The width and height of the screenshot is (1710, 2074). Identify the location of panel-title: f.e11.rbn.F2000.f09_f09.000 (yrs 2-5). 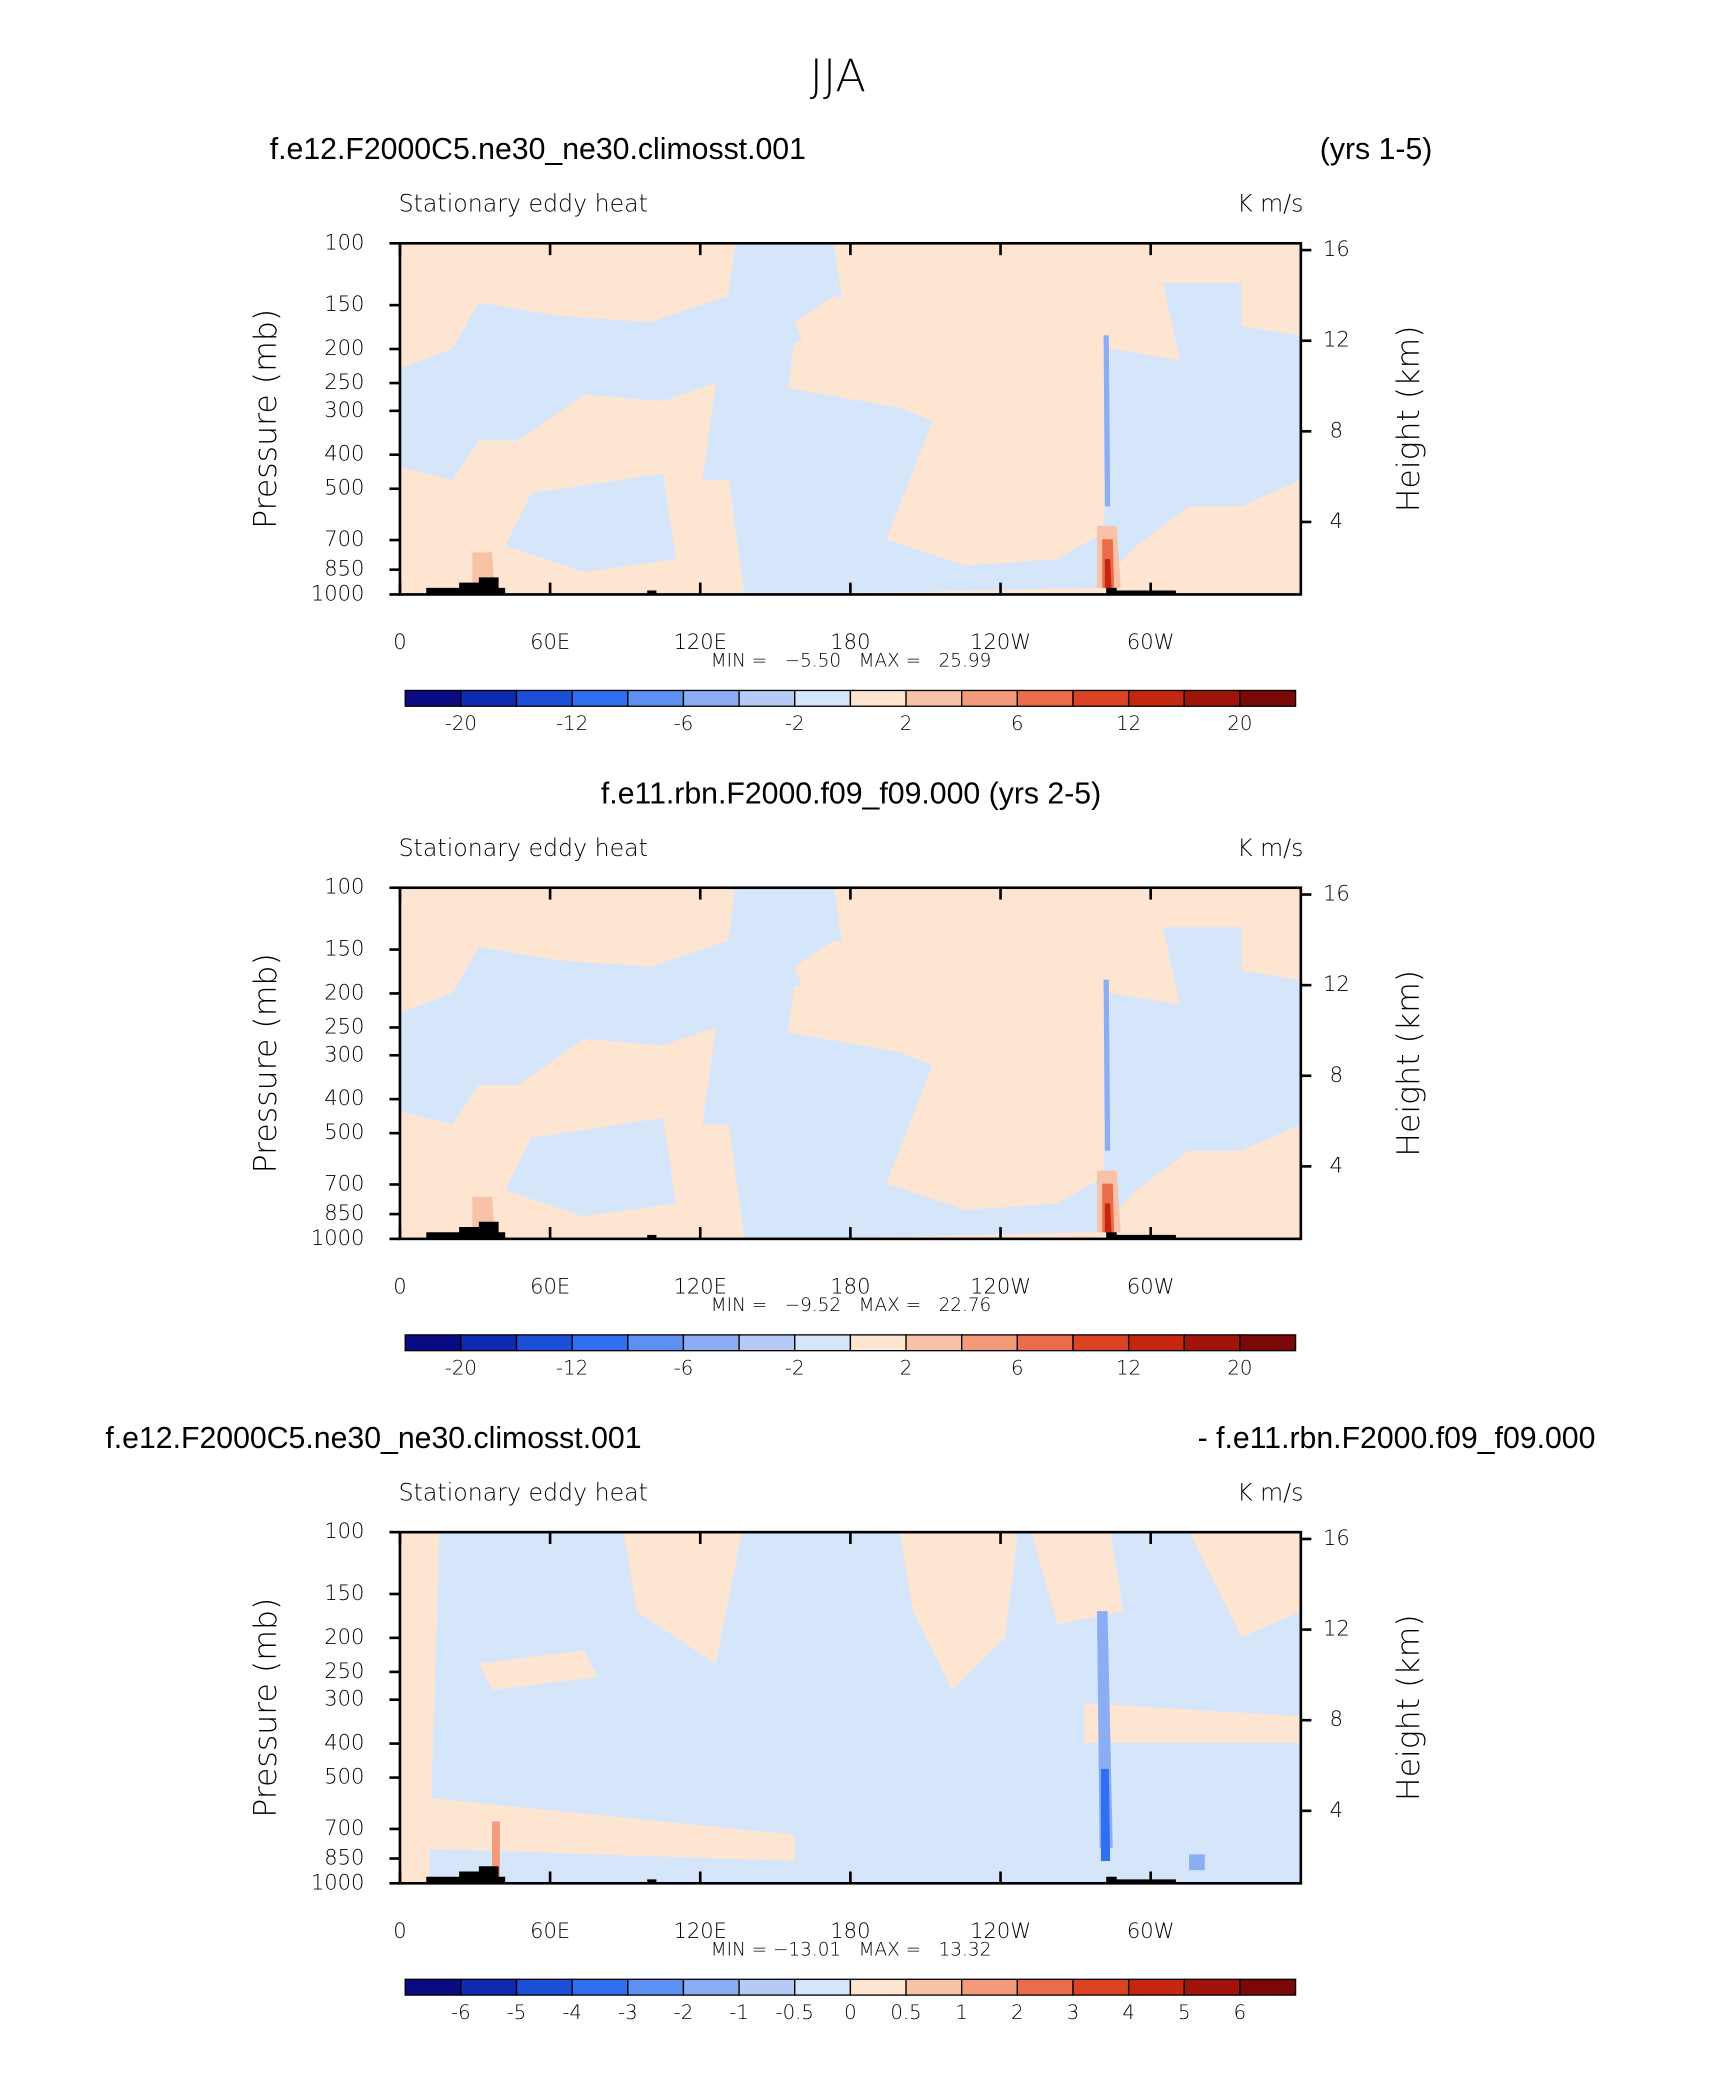
(851, 794).